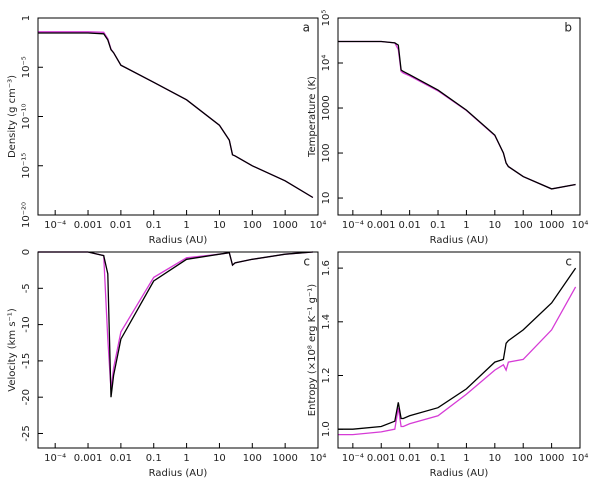  Describe the element at coordinates (326, 376) in the screenshot. I see `y-tick-label: 1.2` at that location.